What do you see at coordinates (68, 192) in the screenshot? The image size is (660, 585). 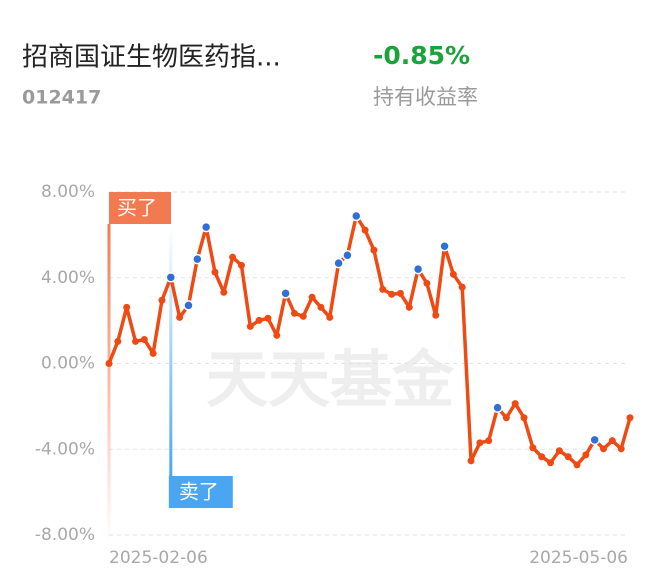 I see `y-tick-label: 8.00%` at bounding box center [68, 192].